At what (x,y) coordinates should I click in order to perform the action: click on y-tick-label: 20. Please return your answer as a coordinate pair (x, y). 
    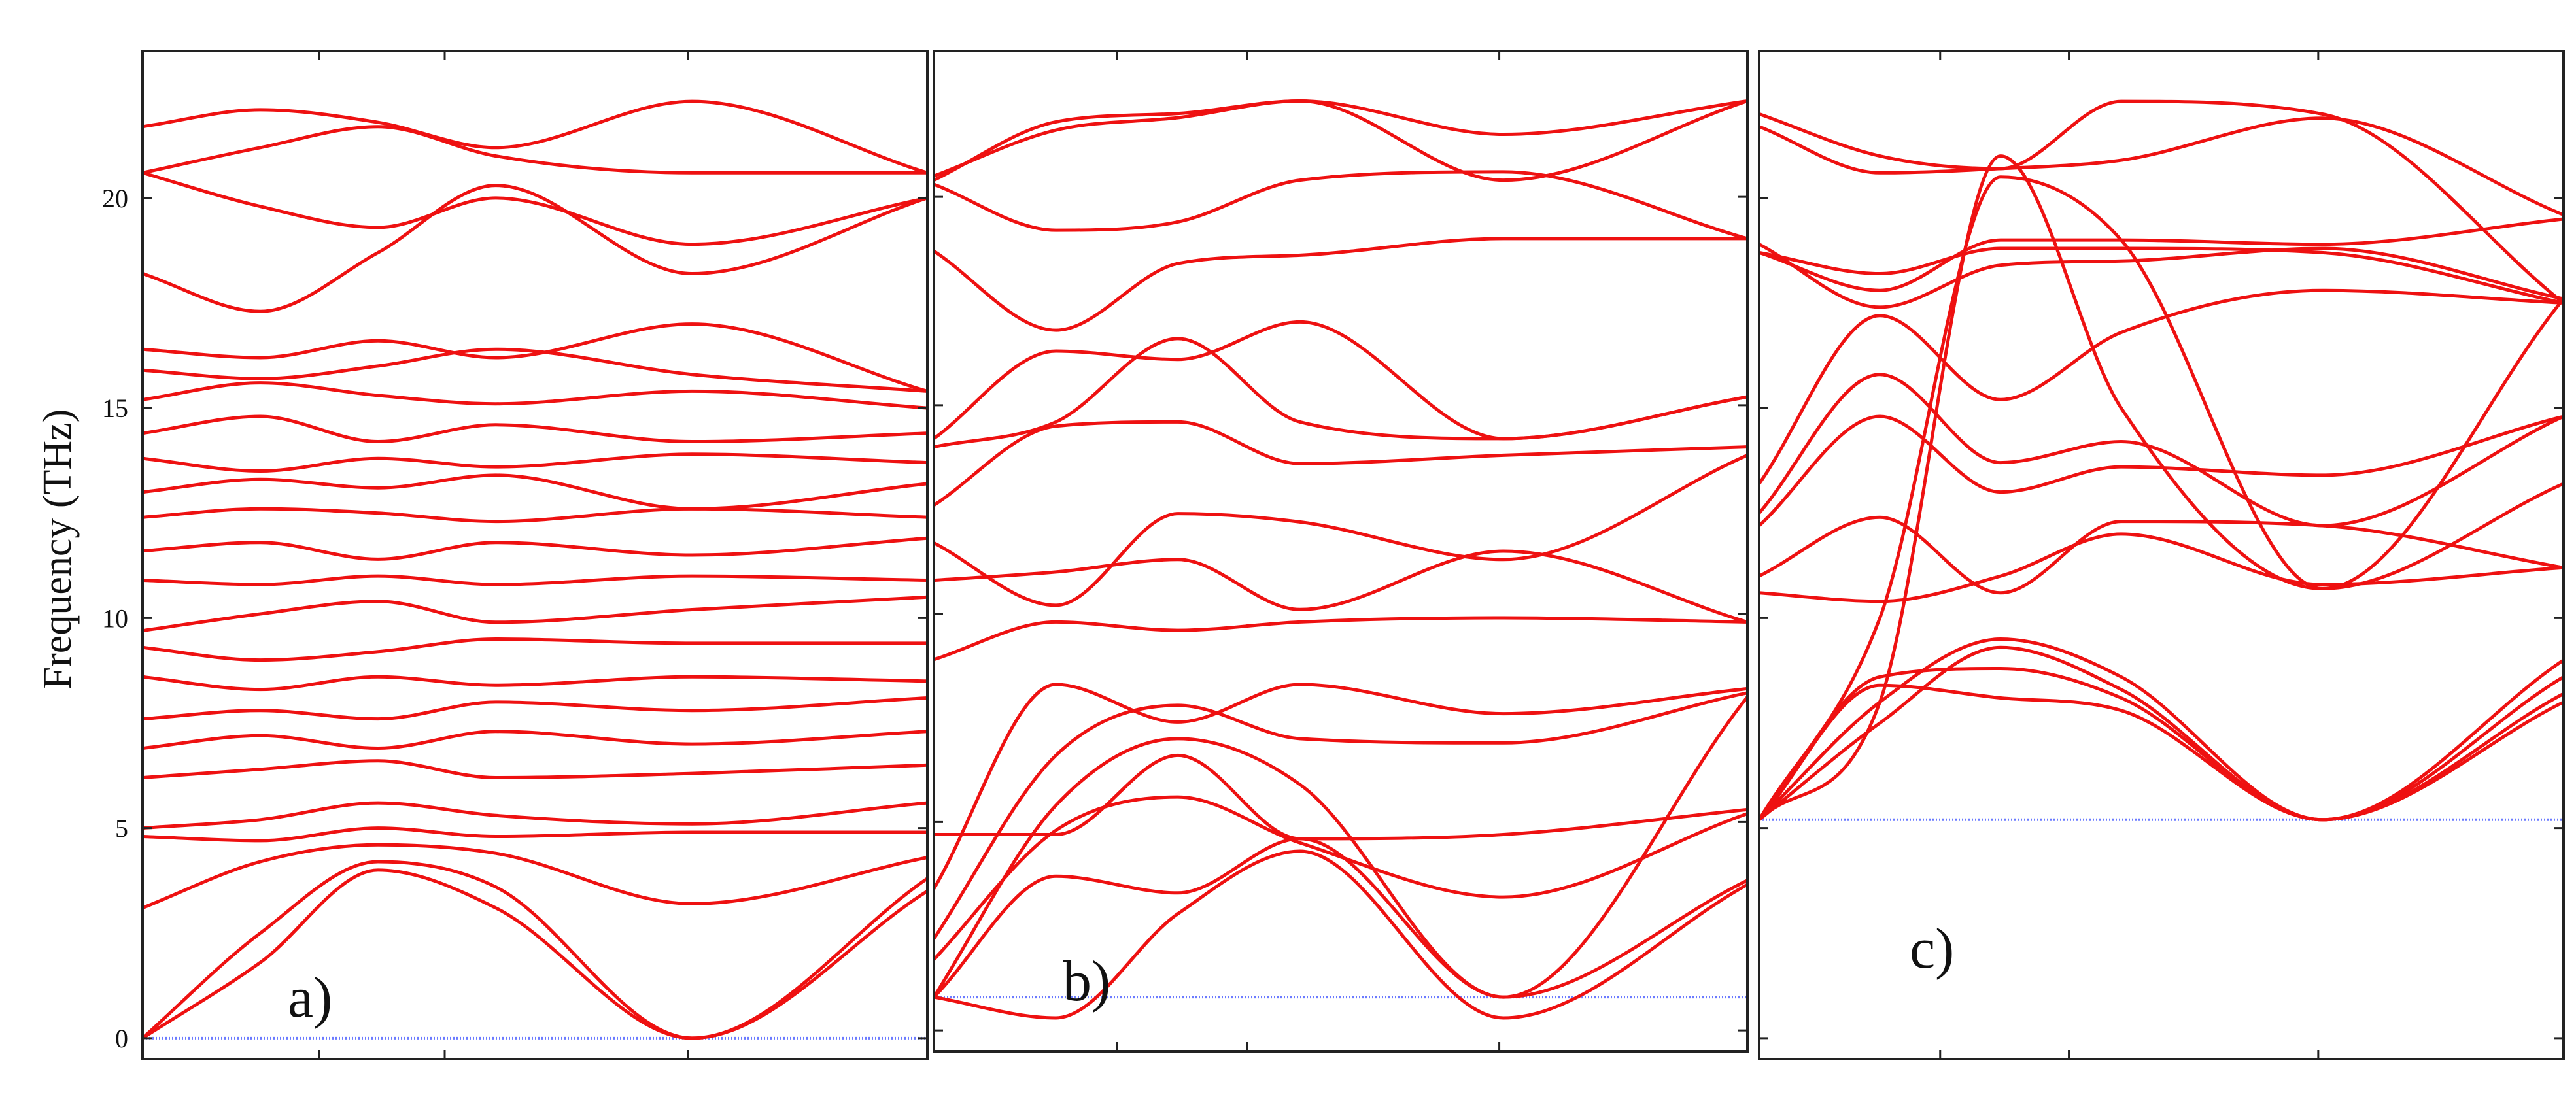
    Looking at the image, I should click on (115, 198).